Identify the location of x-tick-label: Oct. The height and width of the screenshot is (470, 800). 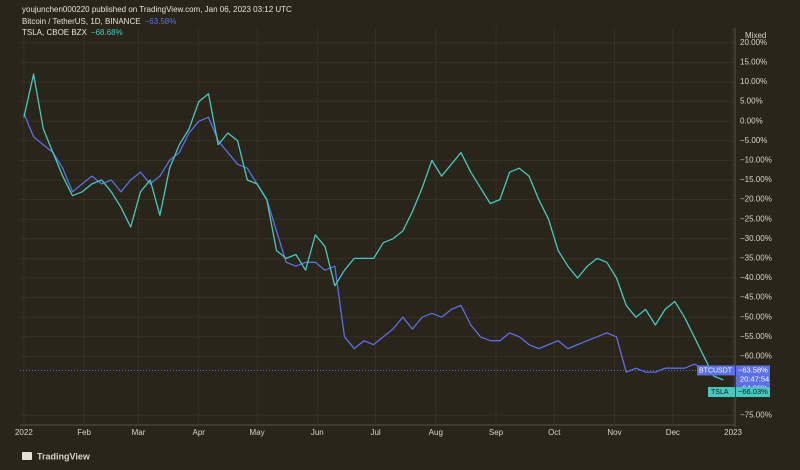
(554, 432).